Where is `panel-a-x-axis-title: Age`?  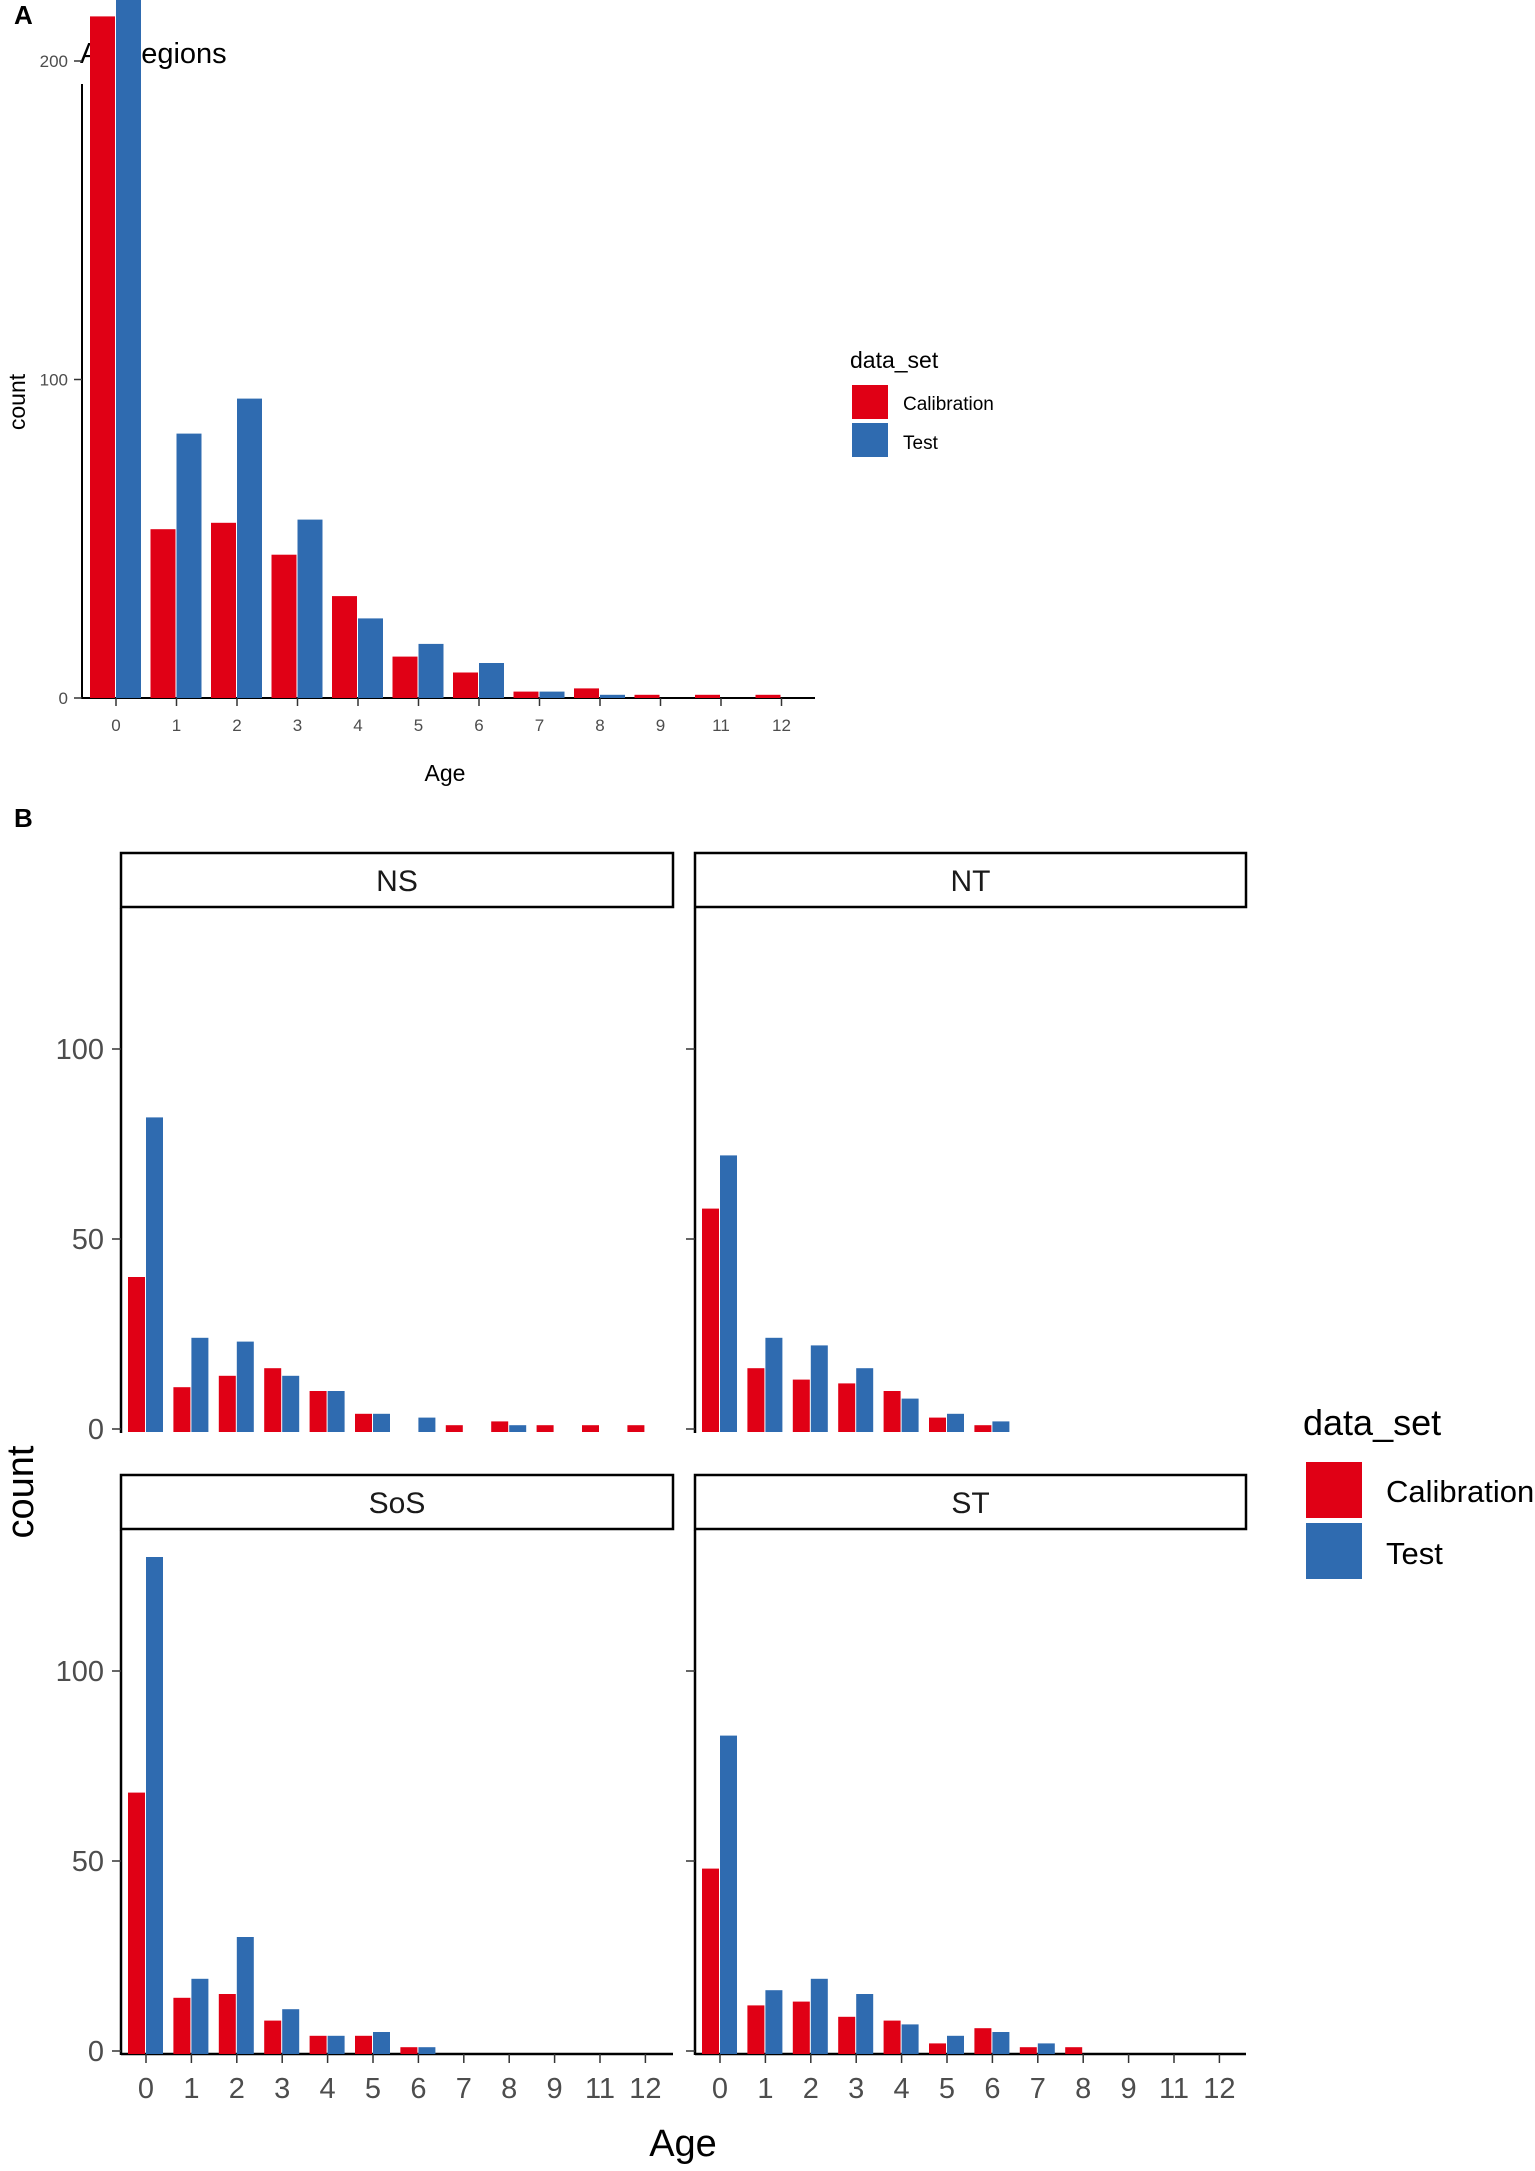 panel-a-x-axis-title: Age is located at coordinates (445, 773).